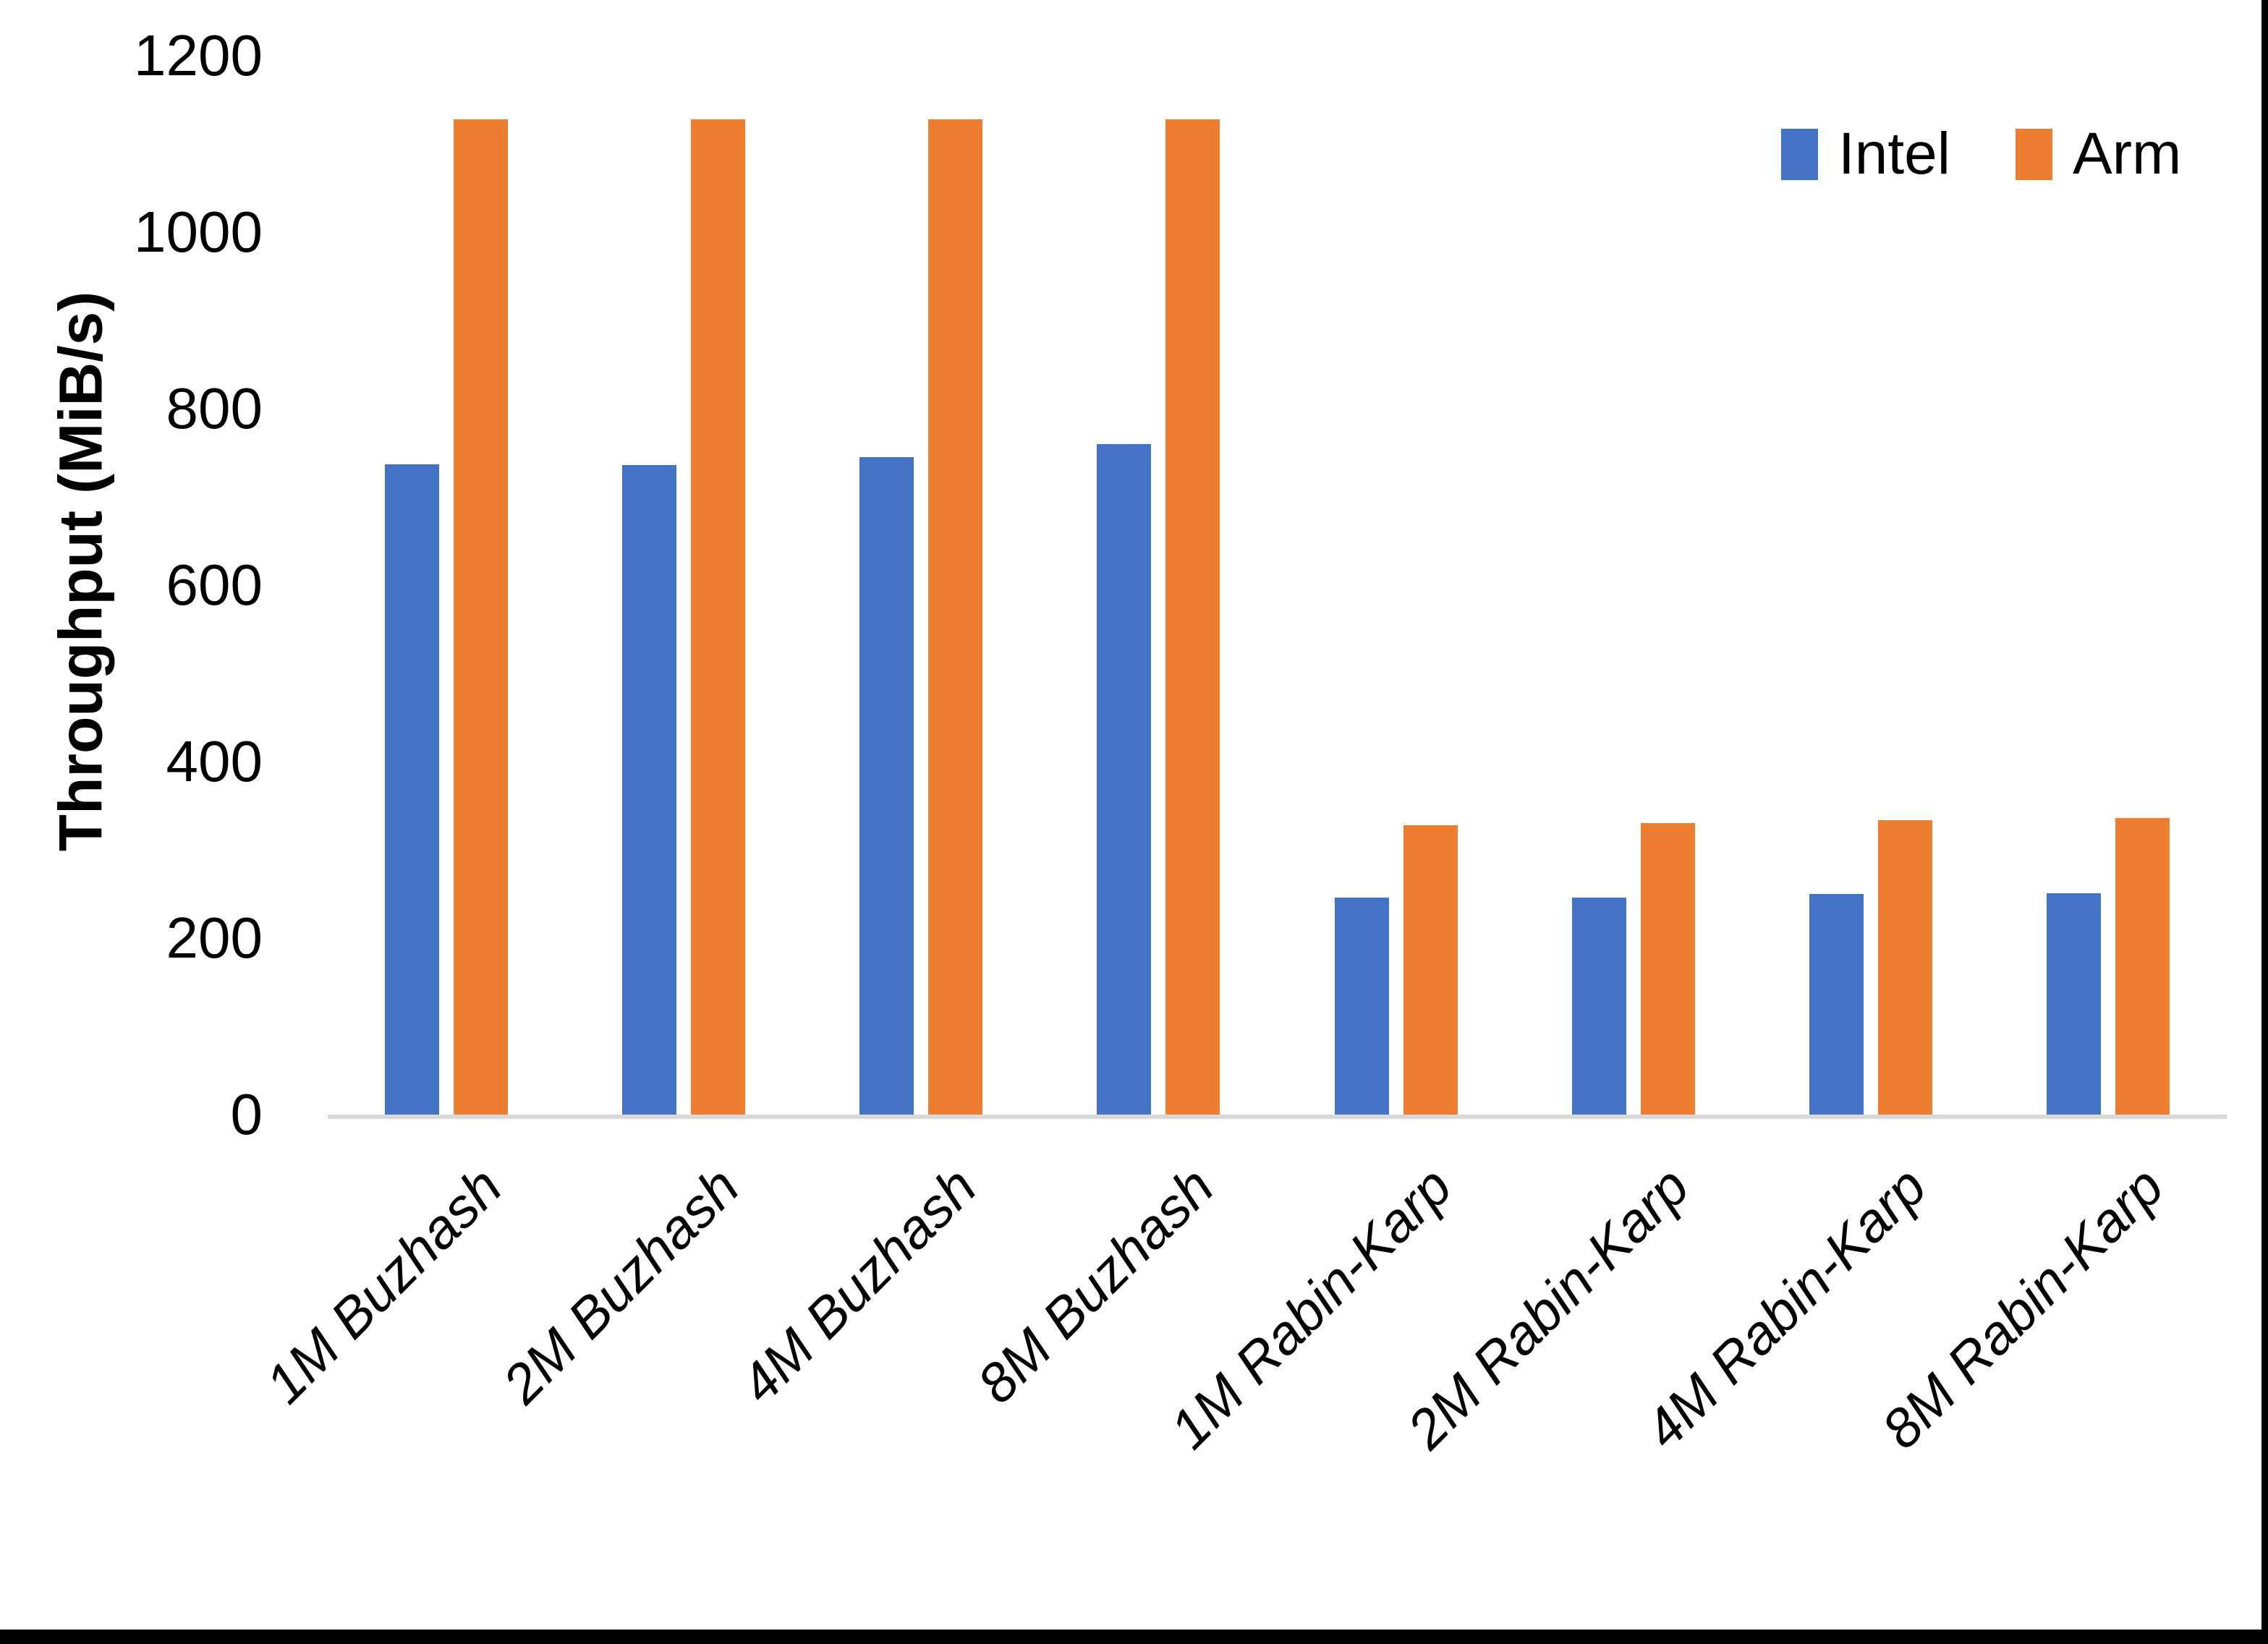 Image resolution: width=2268 pixels, height=1644 pixels. What do you see at coordinates (1871, 585) in the screenshot?
I see `category-group-4m-rabin-karp` at bounding box center [1871, 585].